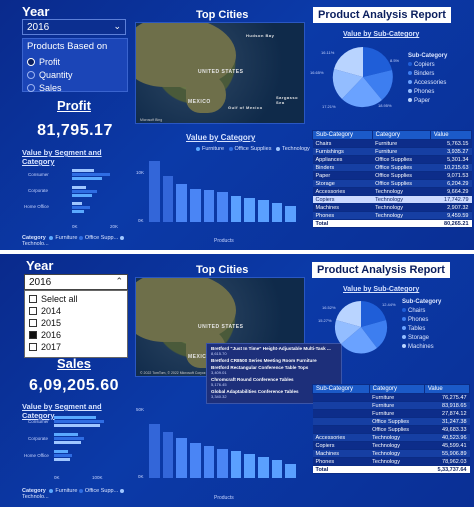  What do you see at coordinates (74, 105) in the screenshot?
I see `kpi-title: Profit` at bounding box center [74, 105].